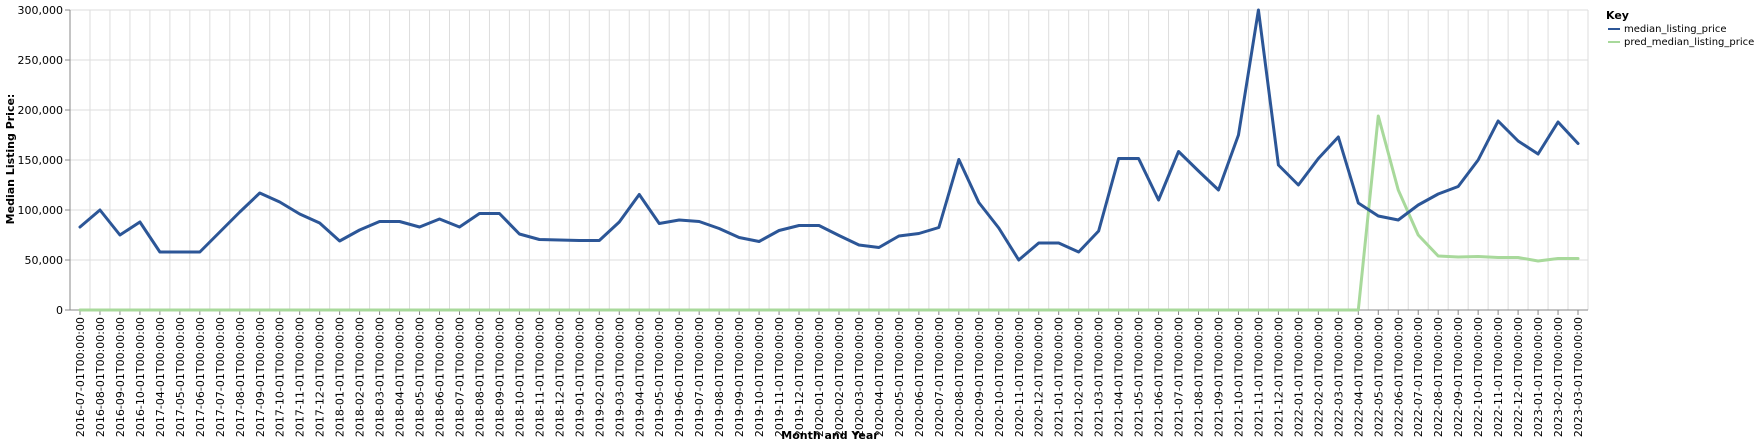  Describe the element at coordinates (41, 10) in the screenshot. I see `y-tick-label: 300,000` at that location.